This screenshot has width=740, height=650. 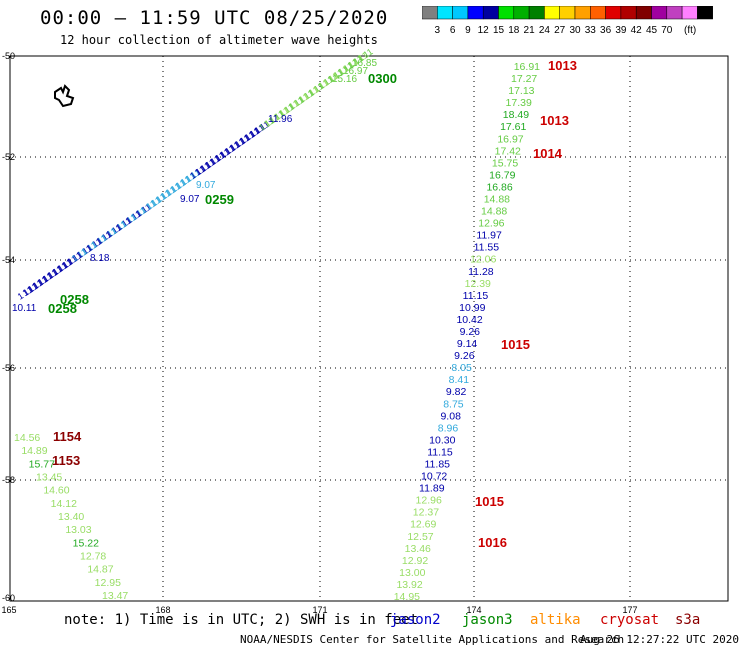 What do you see at coordinates (469, 320) in the screenshot?
I see `swh-value: 10.42` at bounding box center [469, 320].